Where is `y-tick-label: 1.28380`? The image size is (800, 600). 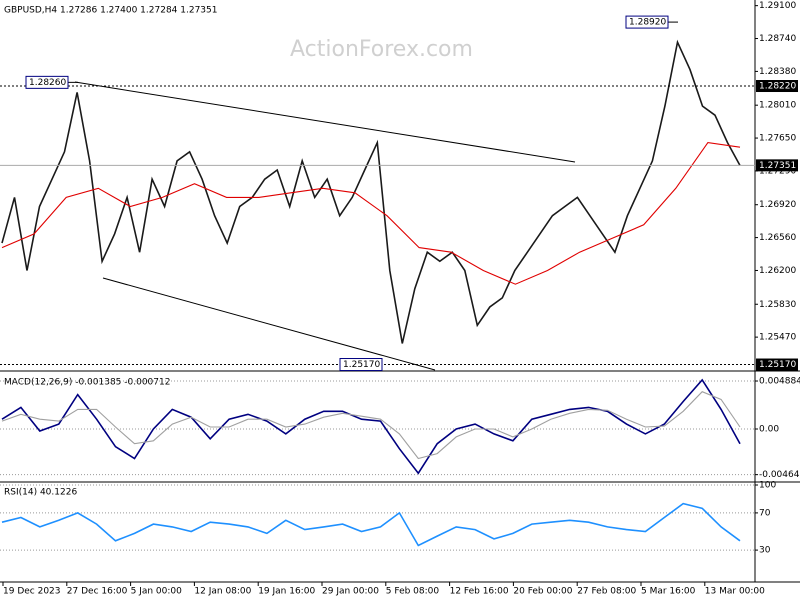
y-tick-label: 1.28380 is located at coordinates (777, 72).